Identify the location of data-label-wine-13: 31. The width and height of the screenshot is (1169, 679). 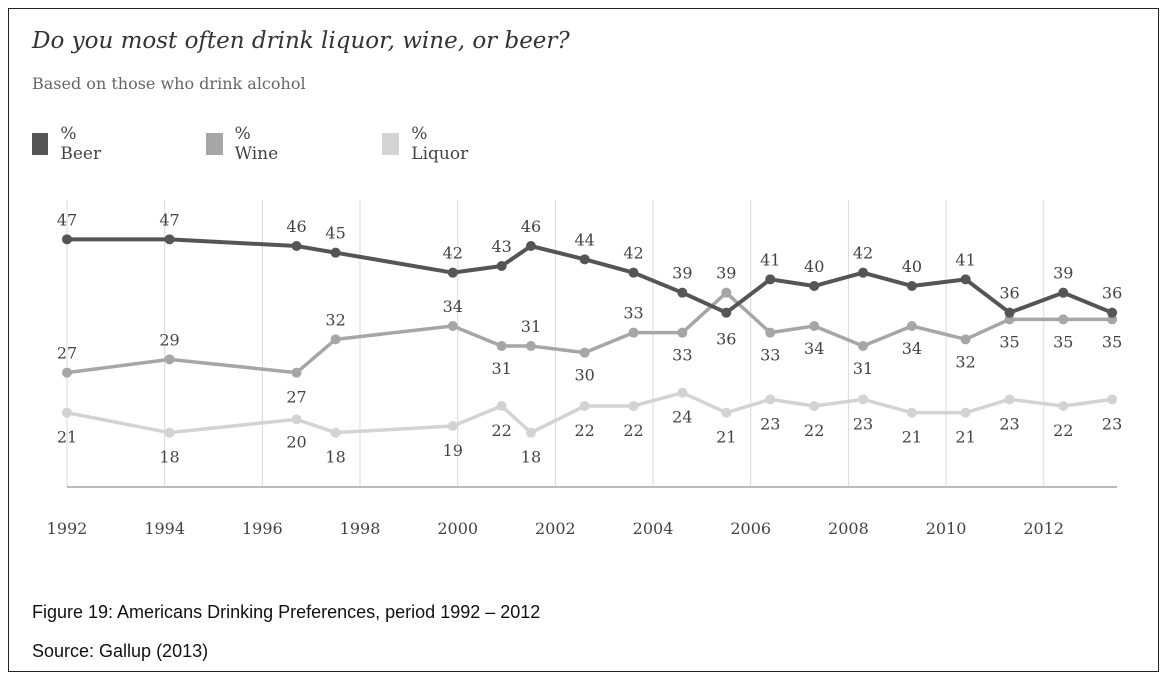
(863, 368).